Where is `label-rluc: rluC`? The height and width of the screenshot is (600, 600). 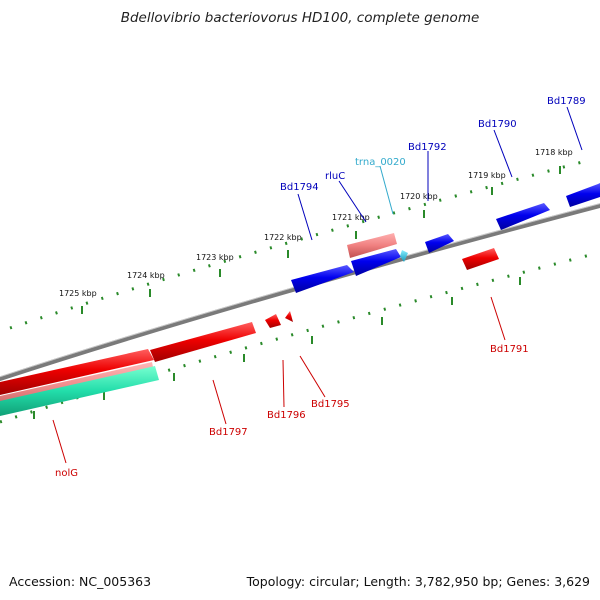 label-rluc: rluC is located at coordinates (335, 176).